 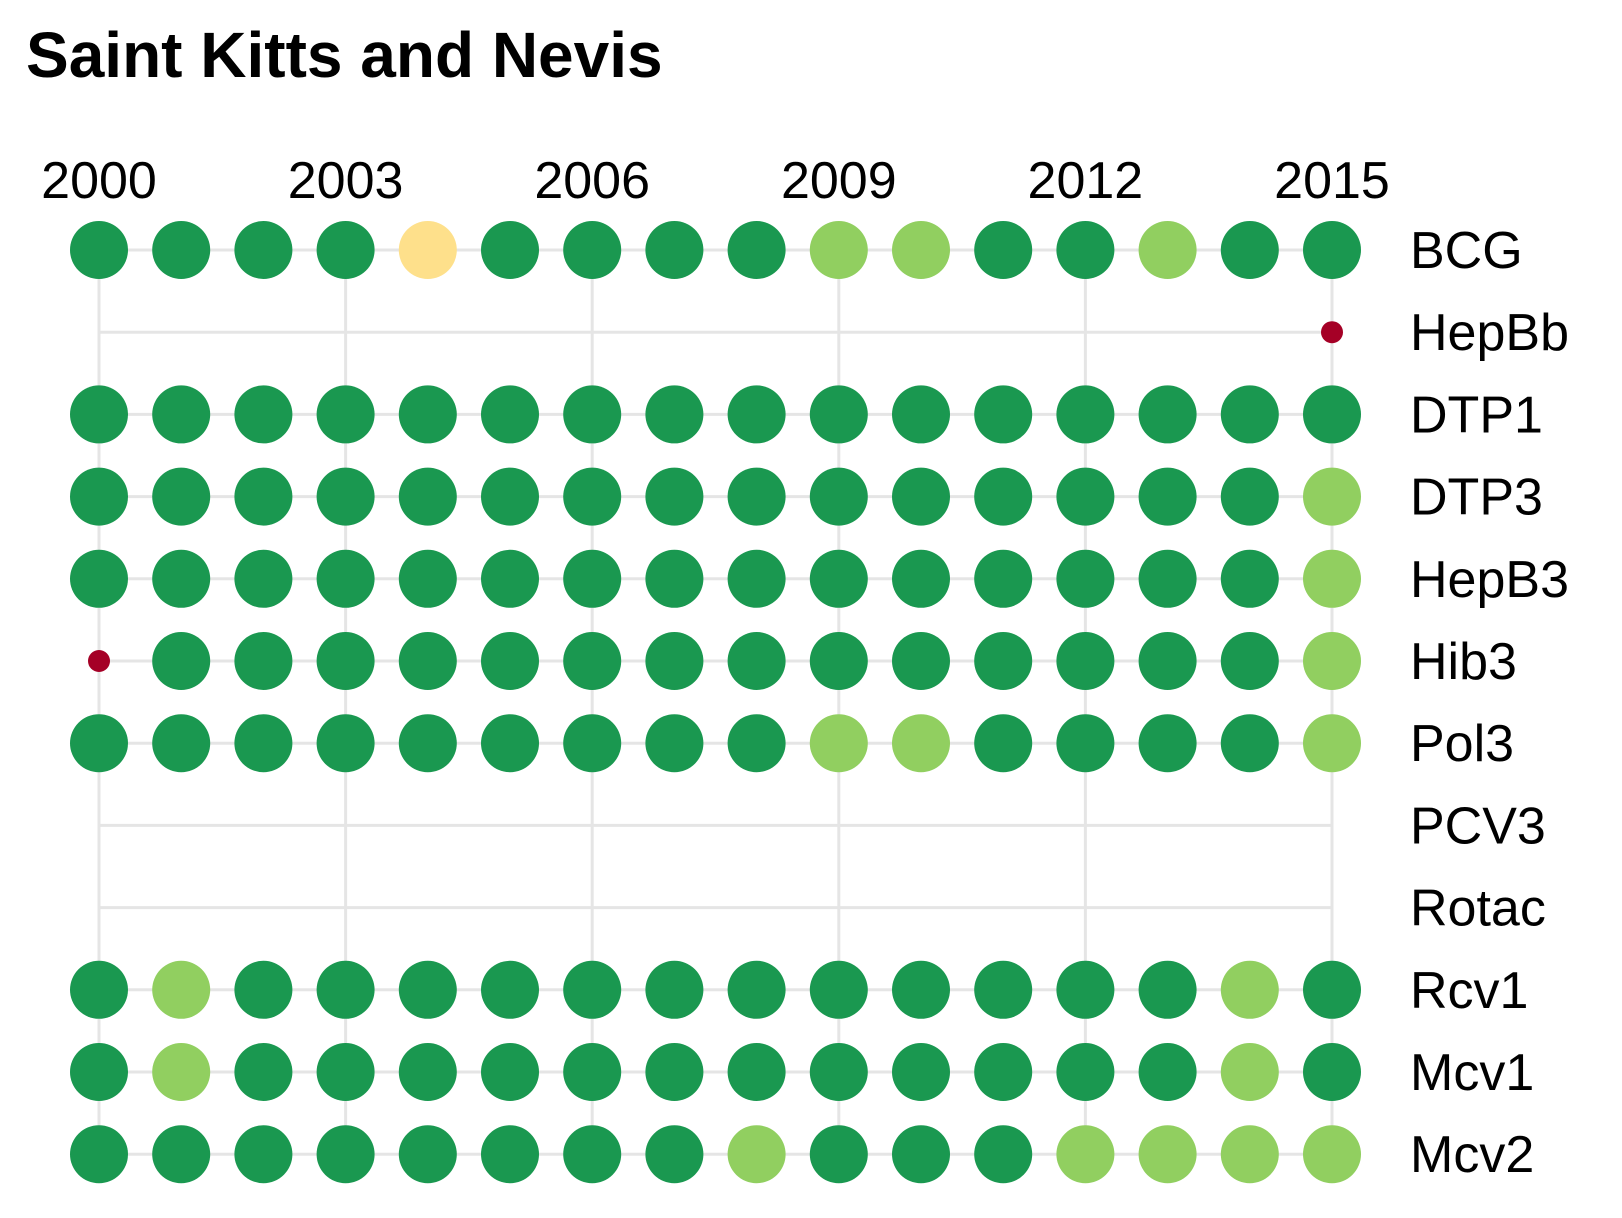 I want to click on category-label: DTP1, so click(x=1476, y=415).